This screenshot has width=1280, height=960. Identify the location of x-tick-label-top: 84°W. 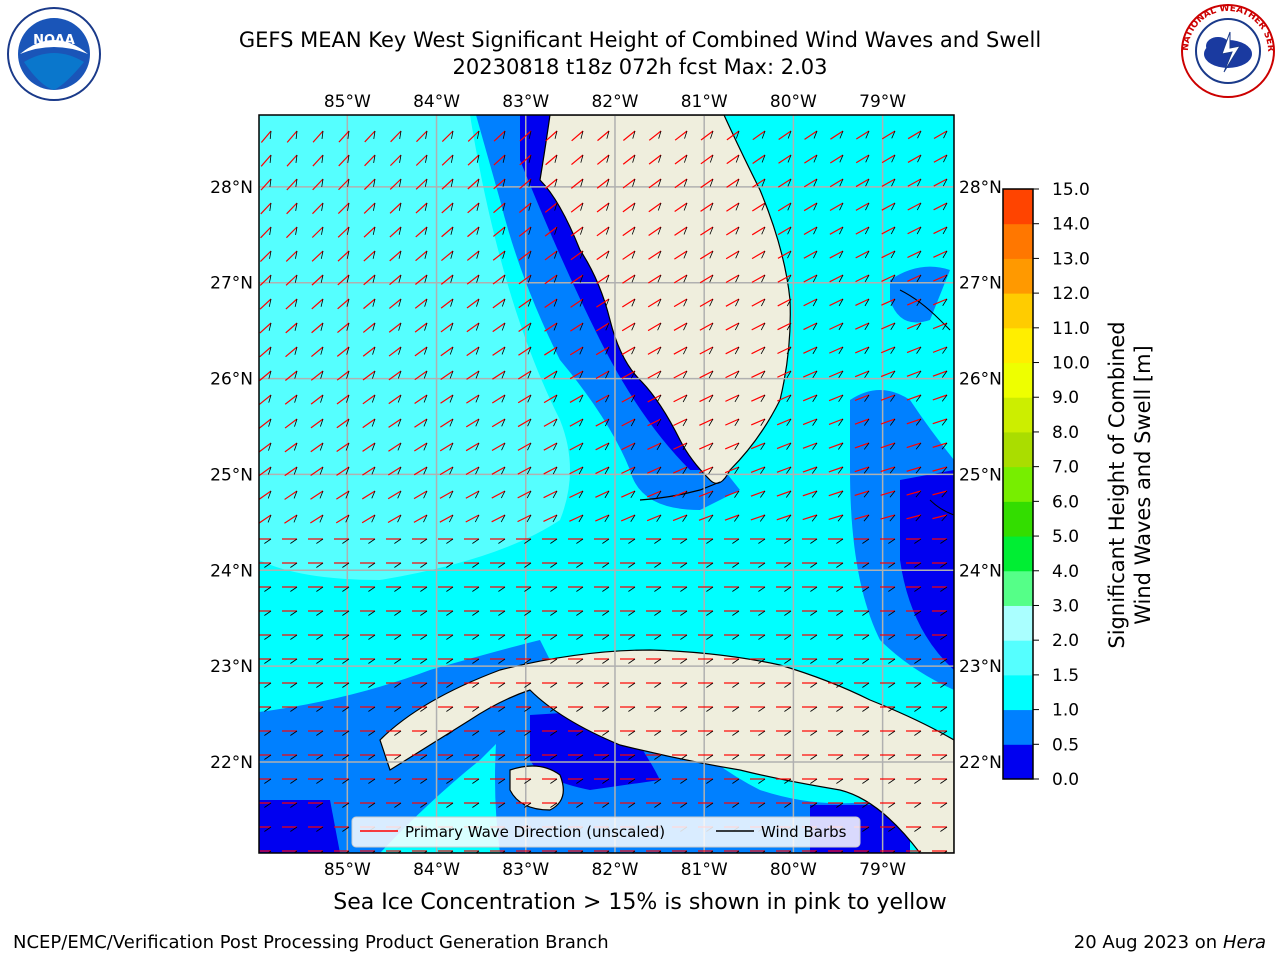
(436, 102).